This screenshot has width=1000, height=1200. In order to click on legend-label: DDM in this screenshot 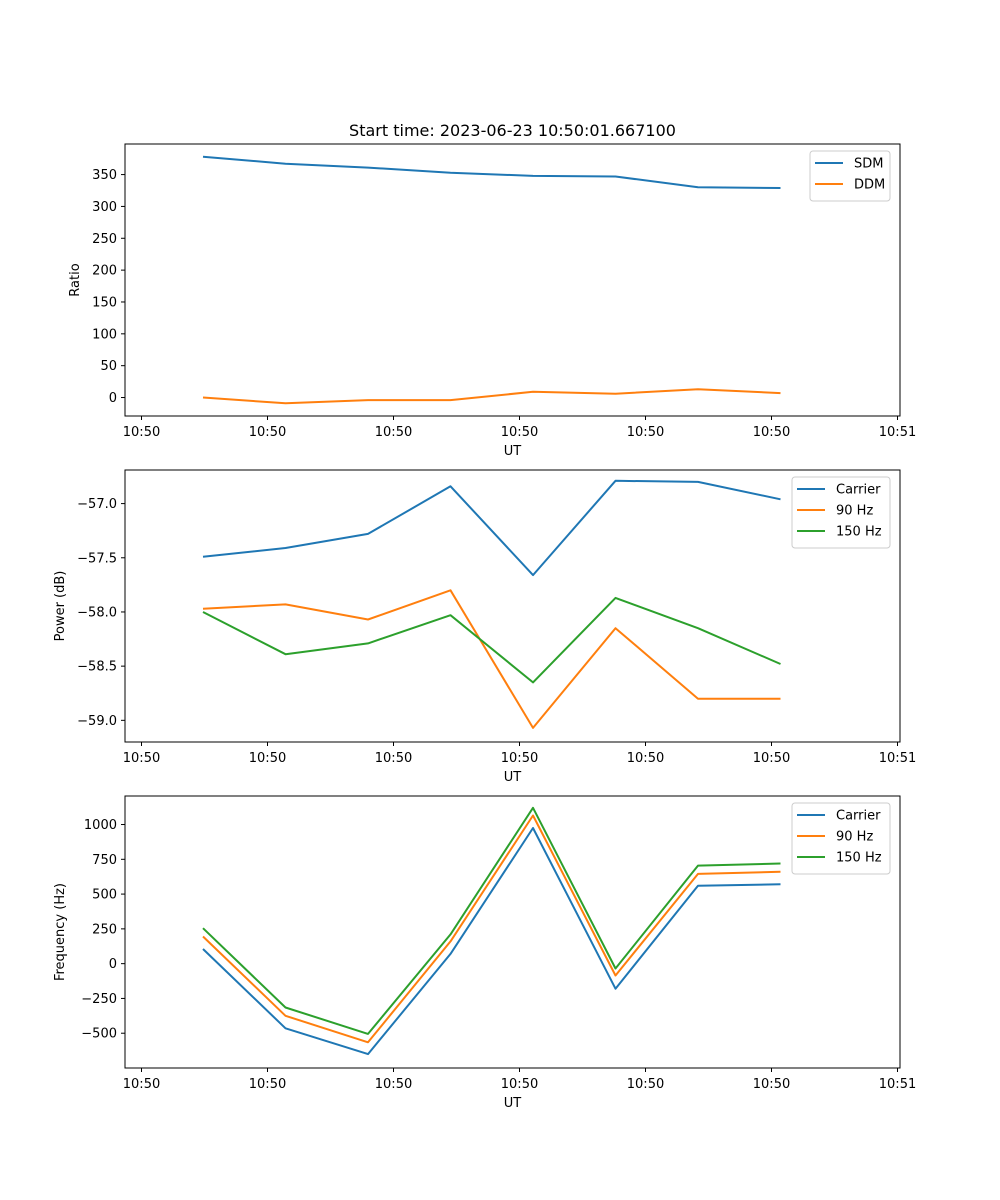, I will do `click(869, 185)`.